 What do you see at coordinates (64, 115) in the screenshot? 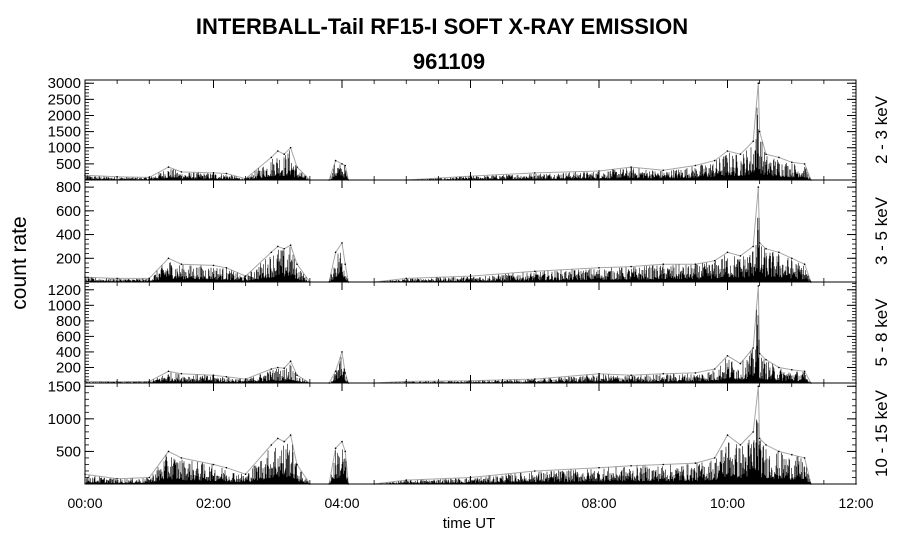
I see `y-tick-label: 2000` at bounding box center [64, 115].